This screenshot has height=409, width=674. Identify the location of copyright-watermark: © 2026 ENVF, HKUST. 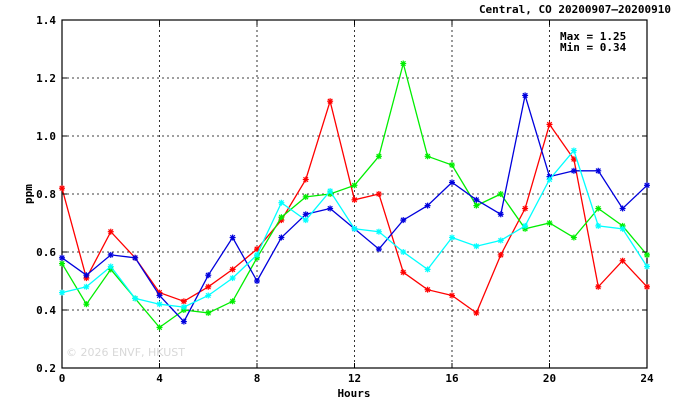
(125, 352).